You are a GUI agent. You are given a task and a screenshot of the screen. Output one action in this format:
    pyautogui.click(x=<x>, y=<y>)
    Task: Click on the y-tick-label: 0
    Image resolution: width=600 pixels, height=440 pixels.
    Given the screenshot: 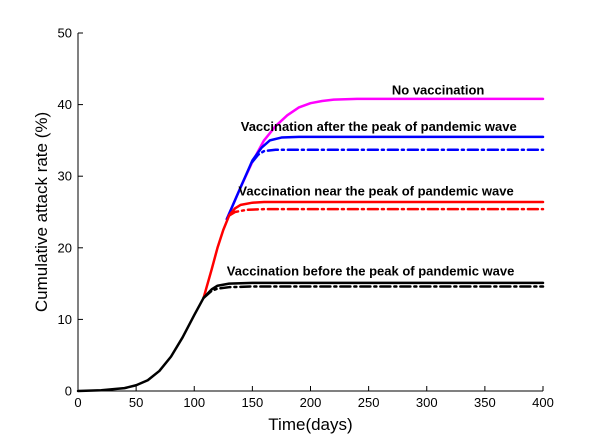 What is the action you would take?
    pyautogui.click(x=68, y=391)
    